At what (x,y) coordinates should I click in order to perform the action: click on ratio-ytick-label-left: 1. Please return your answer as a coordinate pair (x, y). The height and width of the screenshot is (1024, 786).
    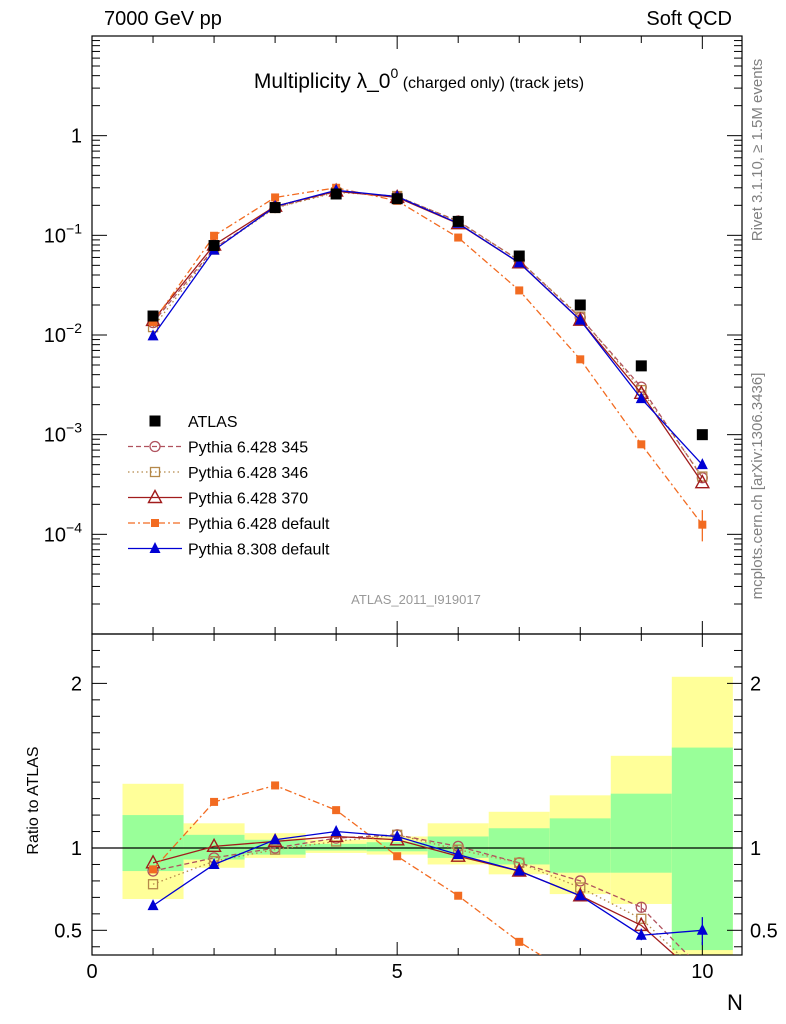
    Looking at the image, I should click on (76, 849).